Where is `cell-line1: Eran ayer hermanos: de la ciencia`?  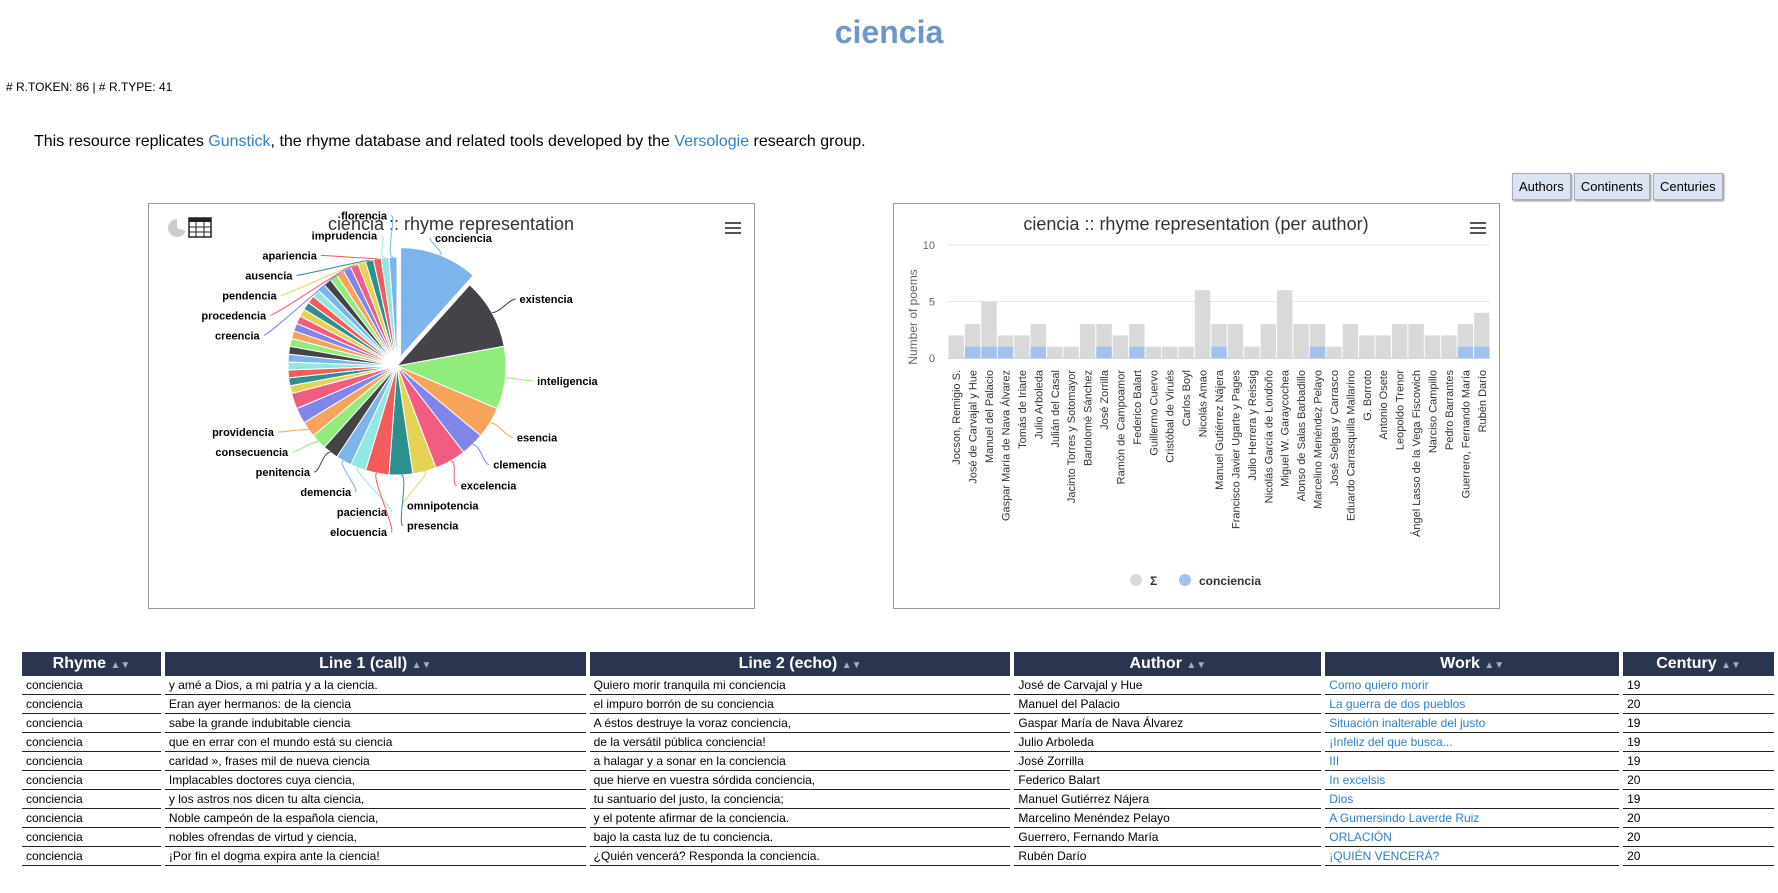
cell-line1: Eran ayer hermanos: de la ciencia is located at coordinates (375, 704).